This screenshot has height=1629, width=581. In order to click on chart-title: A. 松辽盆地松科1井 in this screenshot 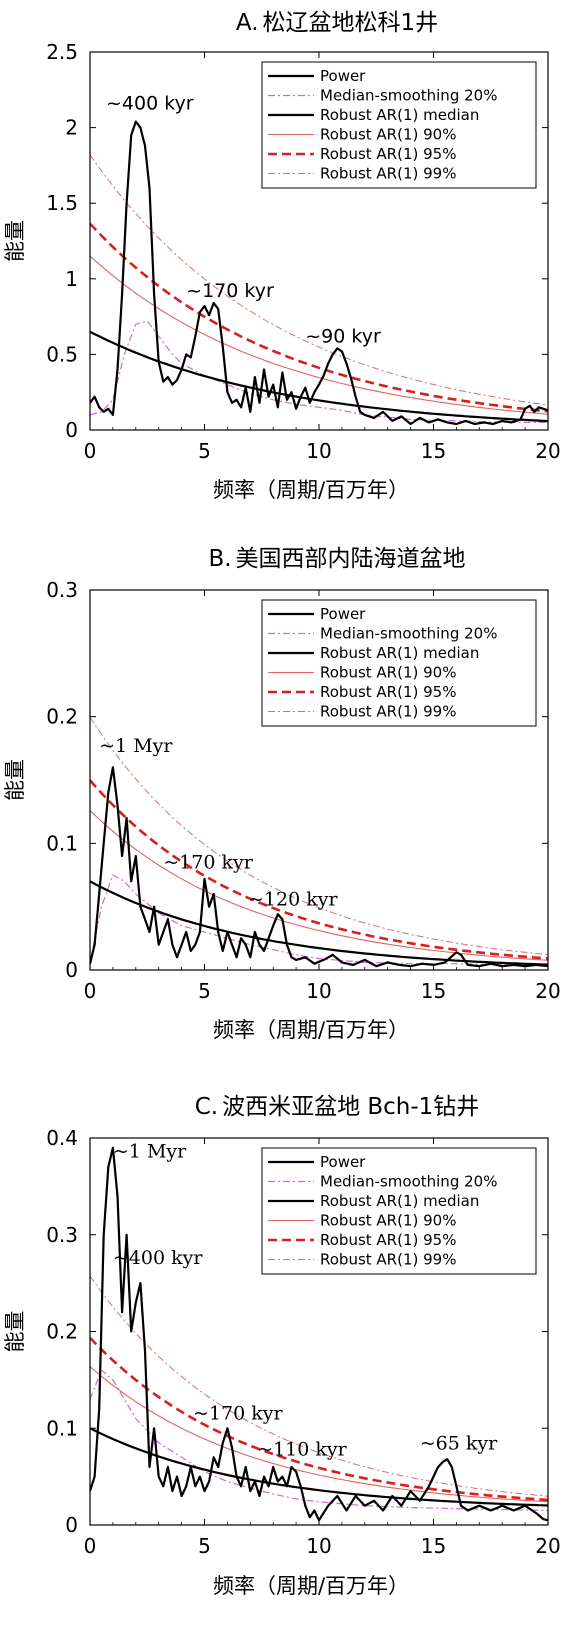, I will do `click(337, 23)`.